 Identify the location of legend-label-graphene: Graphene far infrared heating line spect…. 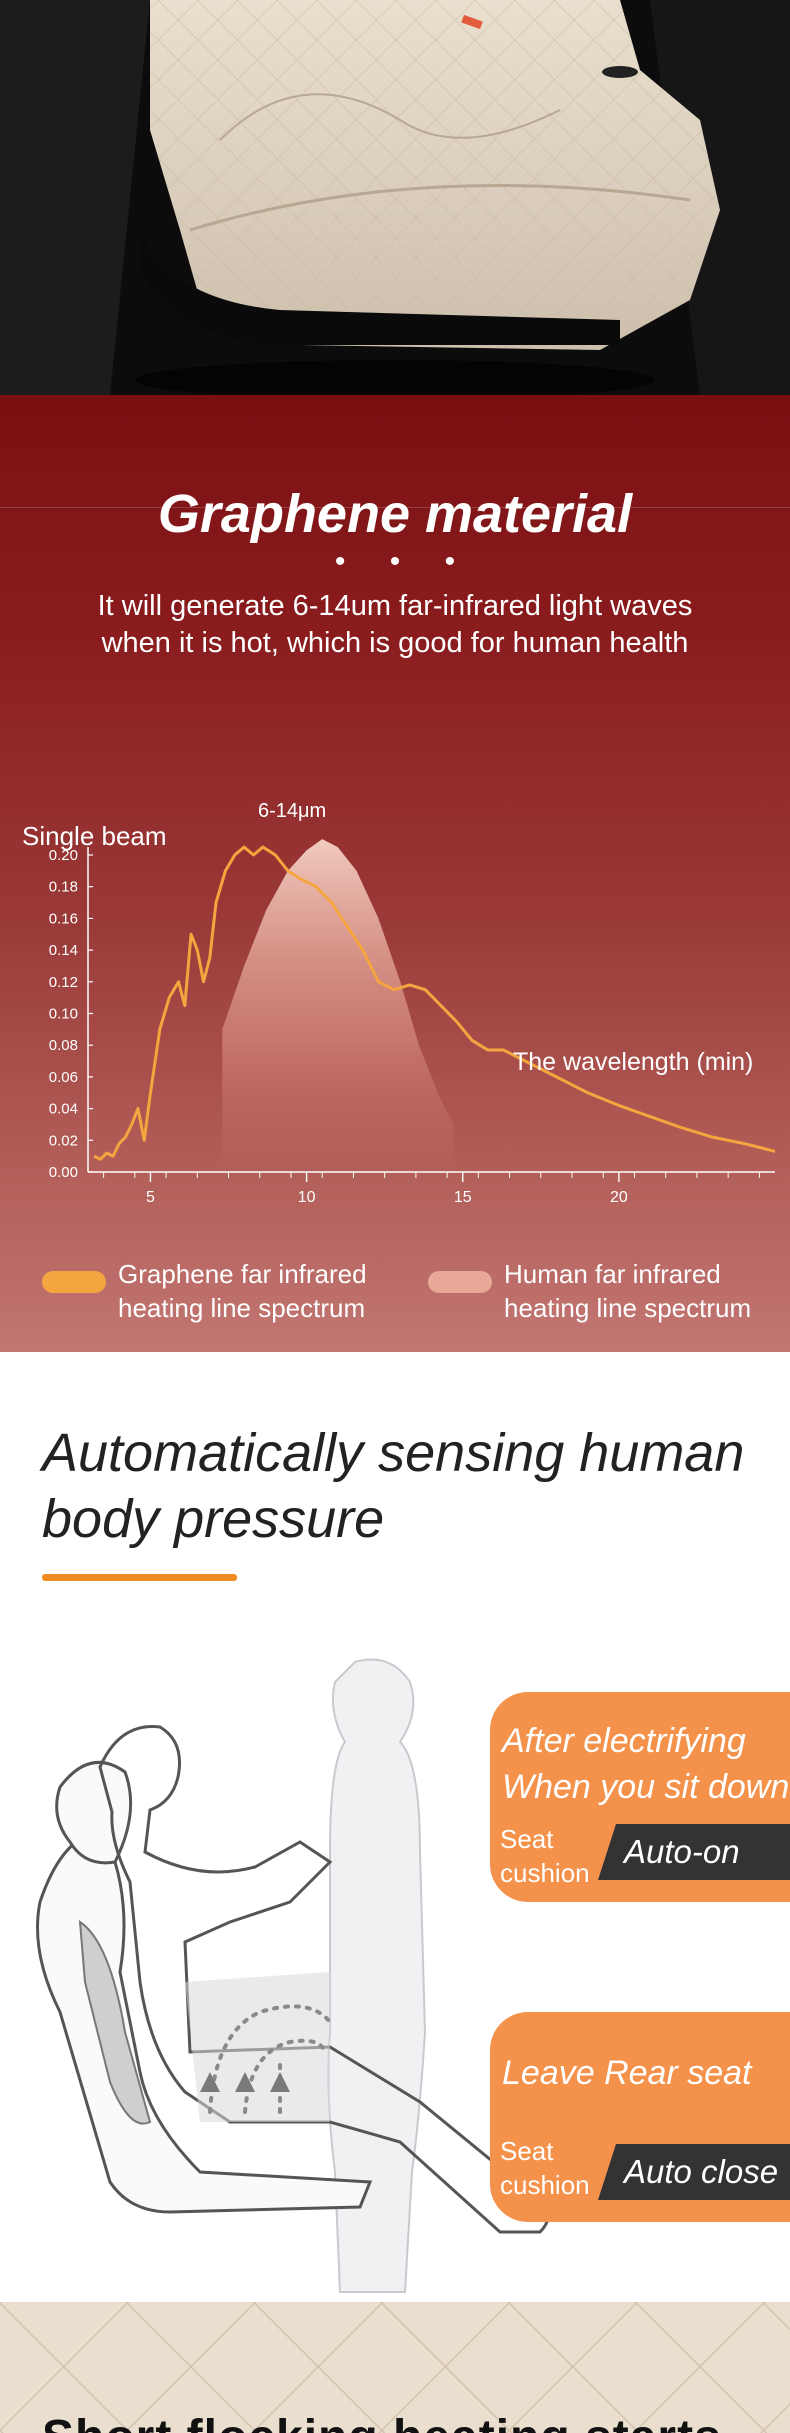
(242, 1291).